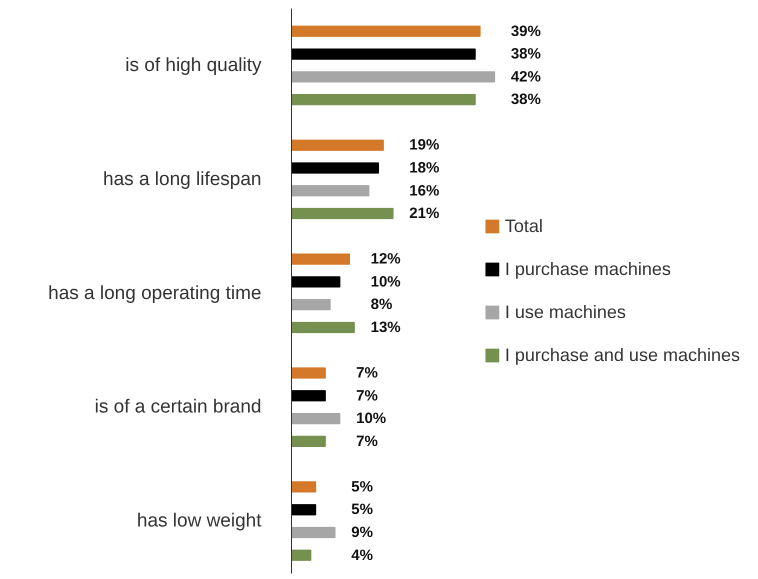 This screenshot has height=579, width=758. What do you see at coordinates (381, 305) in the screenshot?
I see `data-label: 8%` at bounding box center [381, 305].